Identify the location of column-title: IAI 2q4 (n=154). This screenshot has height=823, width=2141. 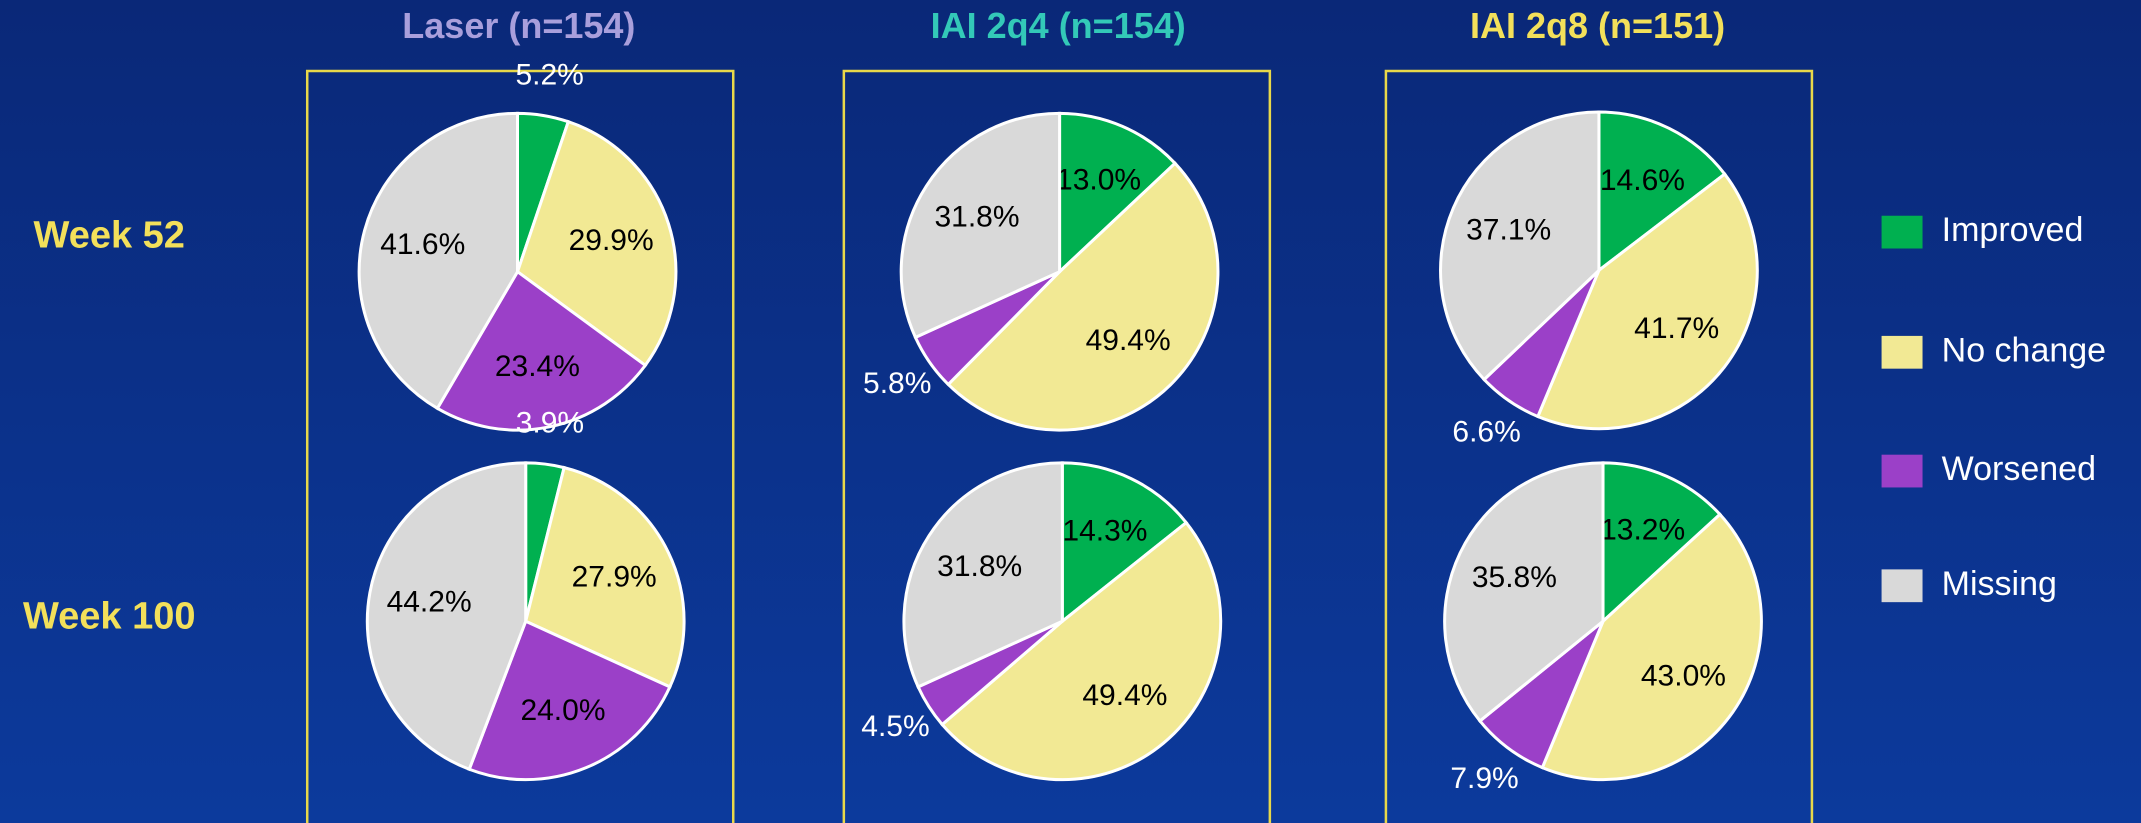
(1058, 25).